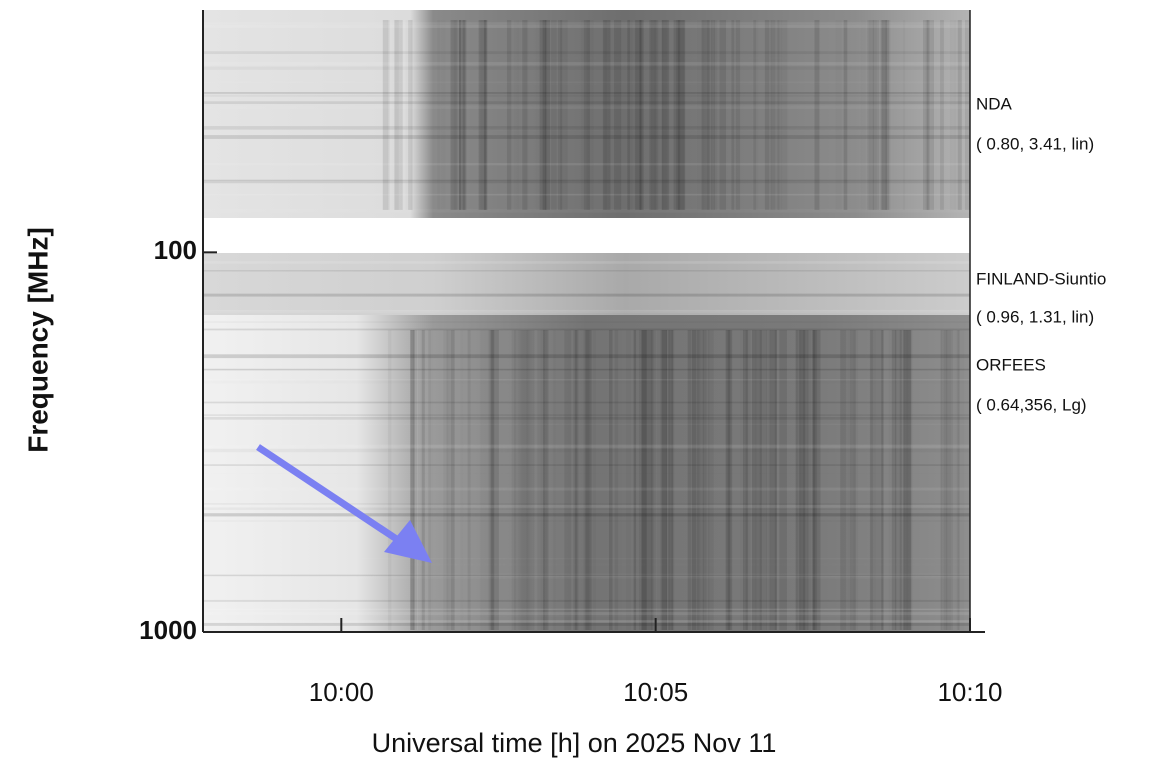 The image size is (1171, 774). I want to click on instrument-name: FINLAND-Siuntio, so click(1041, 278).